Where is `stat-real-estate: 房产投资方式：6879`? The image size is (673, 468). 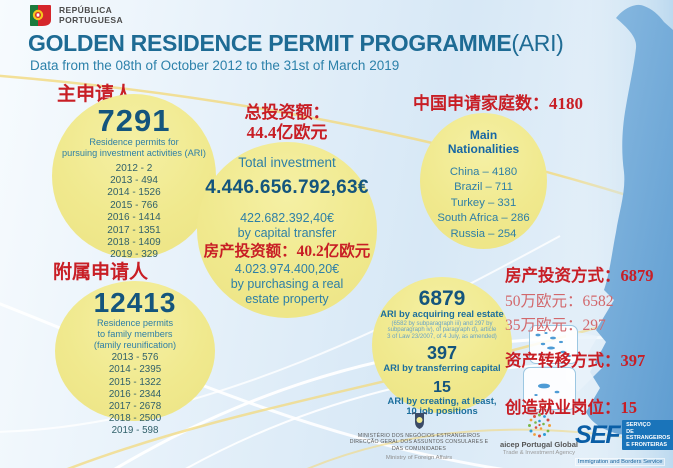 stat-real-estate: 房产投资方式：6879 is located at coordinates (579, 275).